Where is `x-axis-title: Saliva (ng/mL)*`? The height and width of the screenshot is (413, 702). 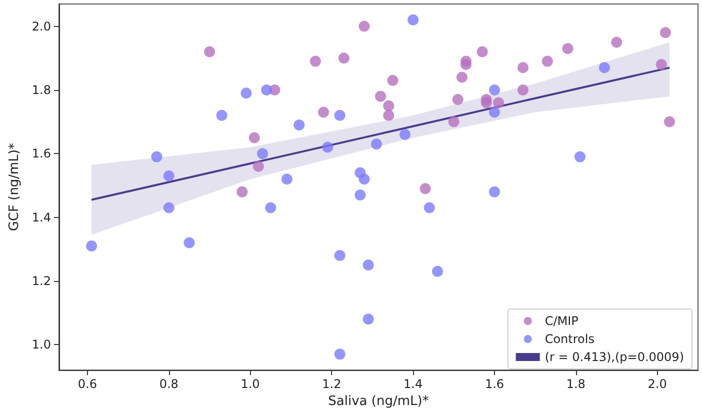
x-axis-title: Saliva (ng/mL)* is located at coordinates (379, 401).